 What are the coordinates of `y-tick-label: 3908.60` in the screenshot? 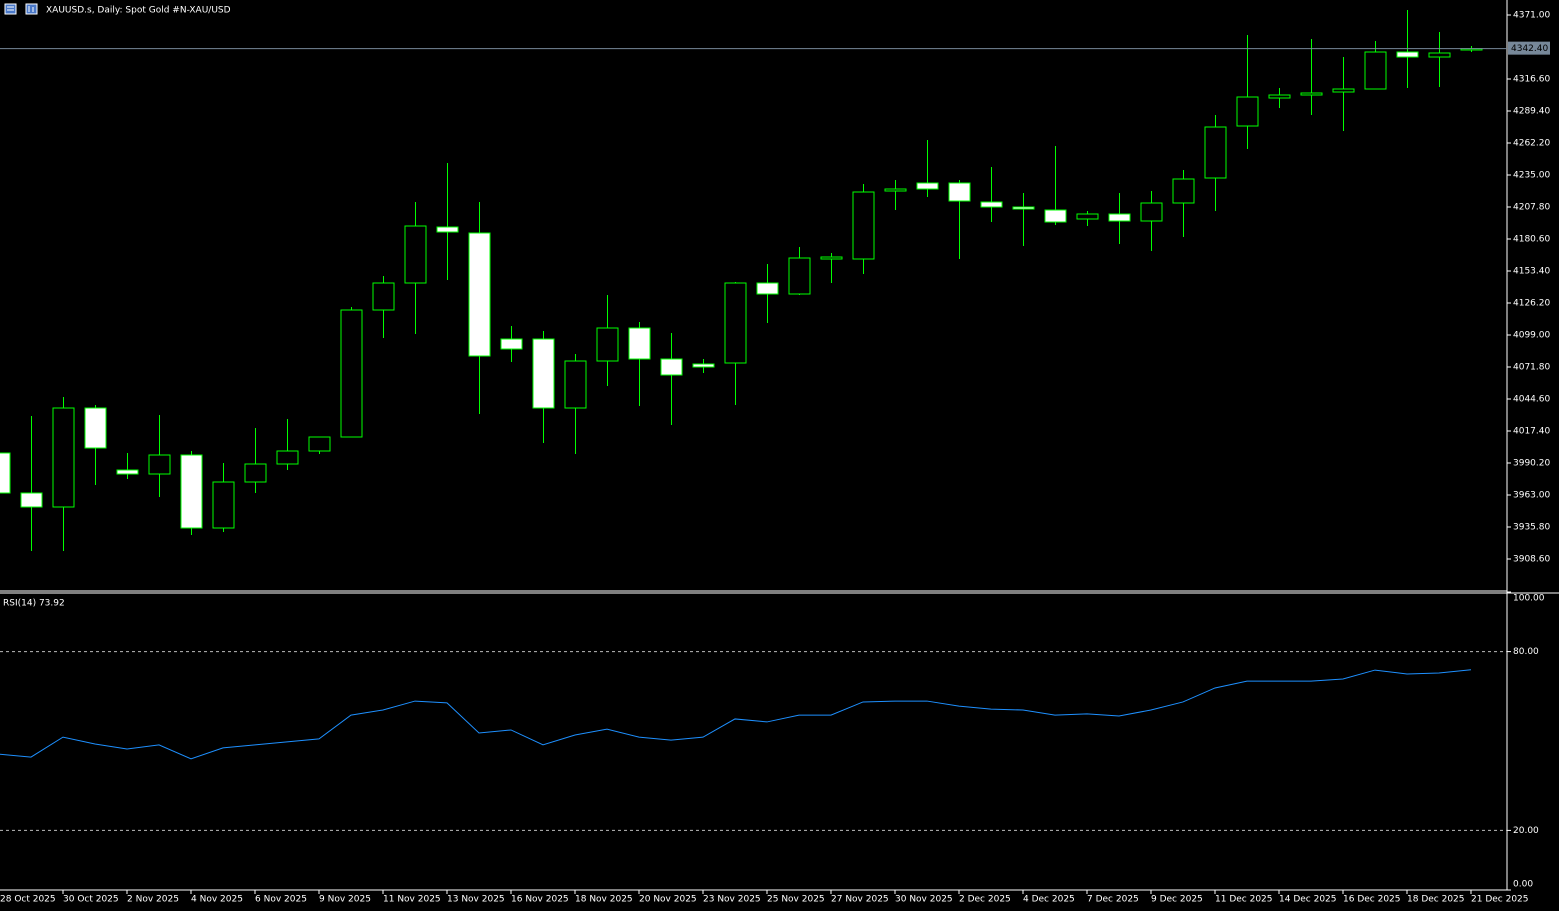 It's located at (1531, 560).